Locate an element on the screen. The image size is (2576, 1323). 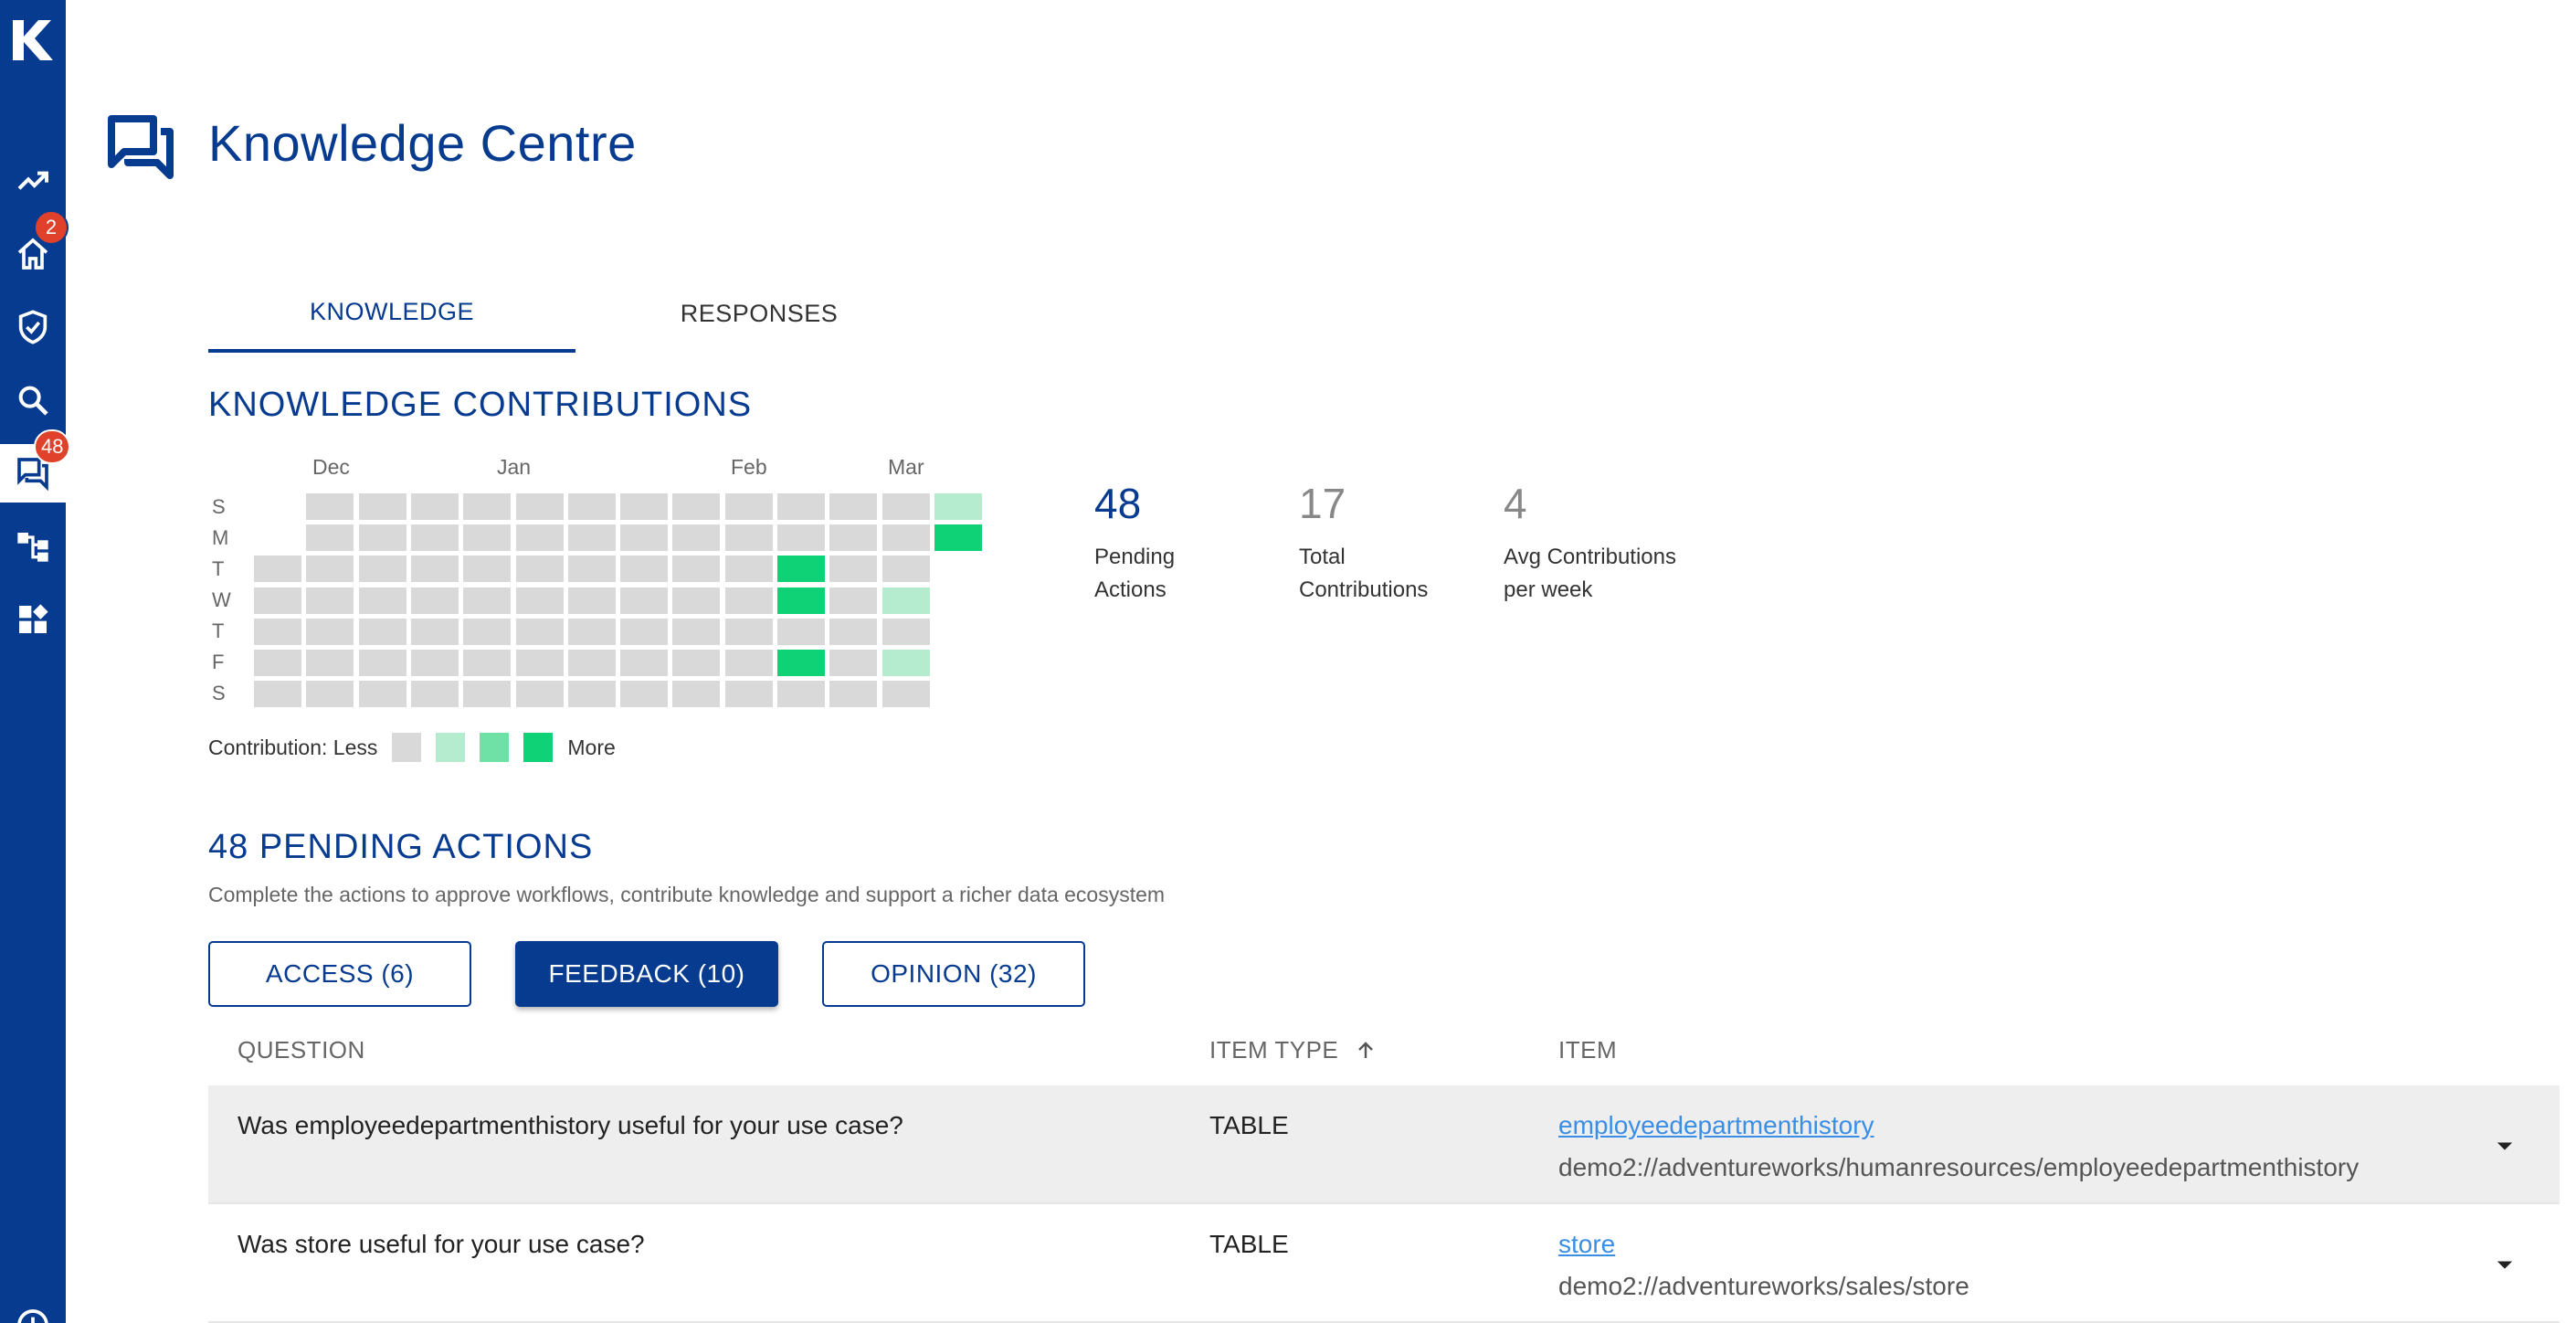
item-link: employeedepartmenthistory is located at coordinates (1716, 1125).